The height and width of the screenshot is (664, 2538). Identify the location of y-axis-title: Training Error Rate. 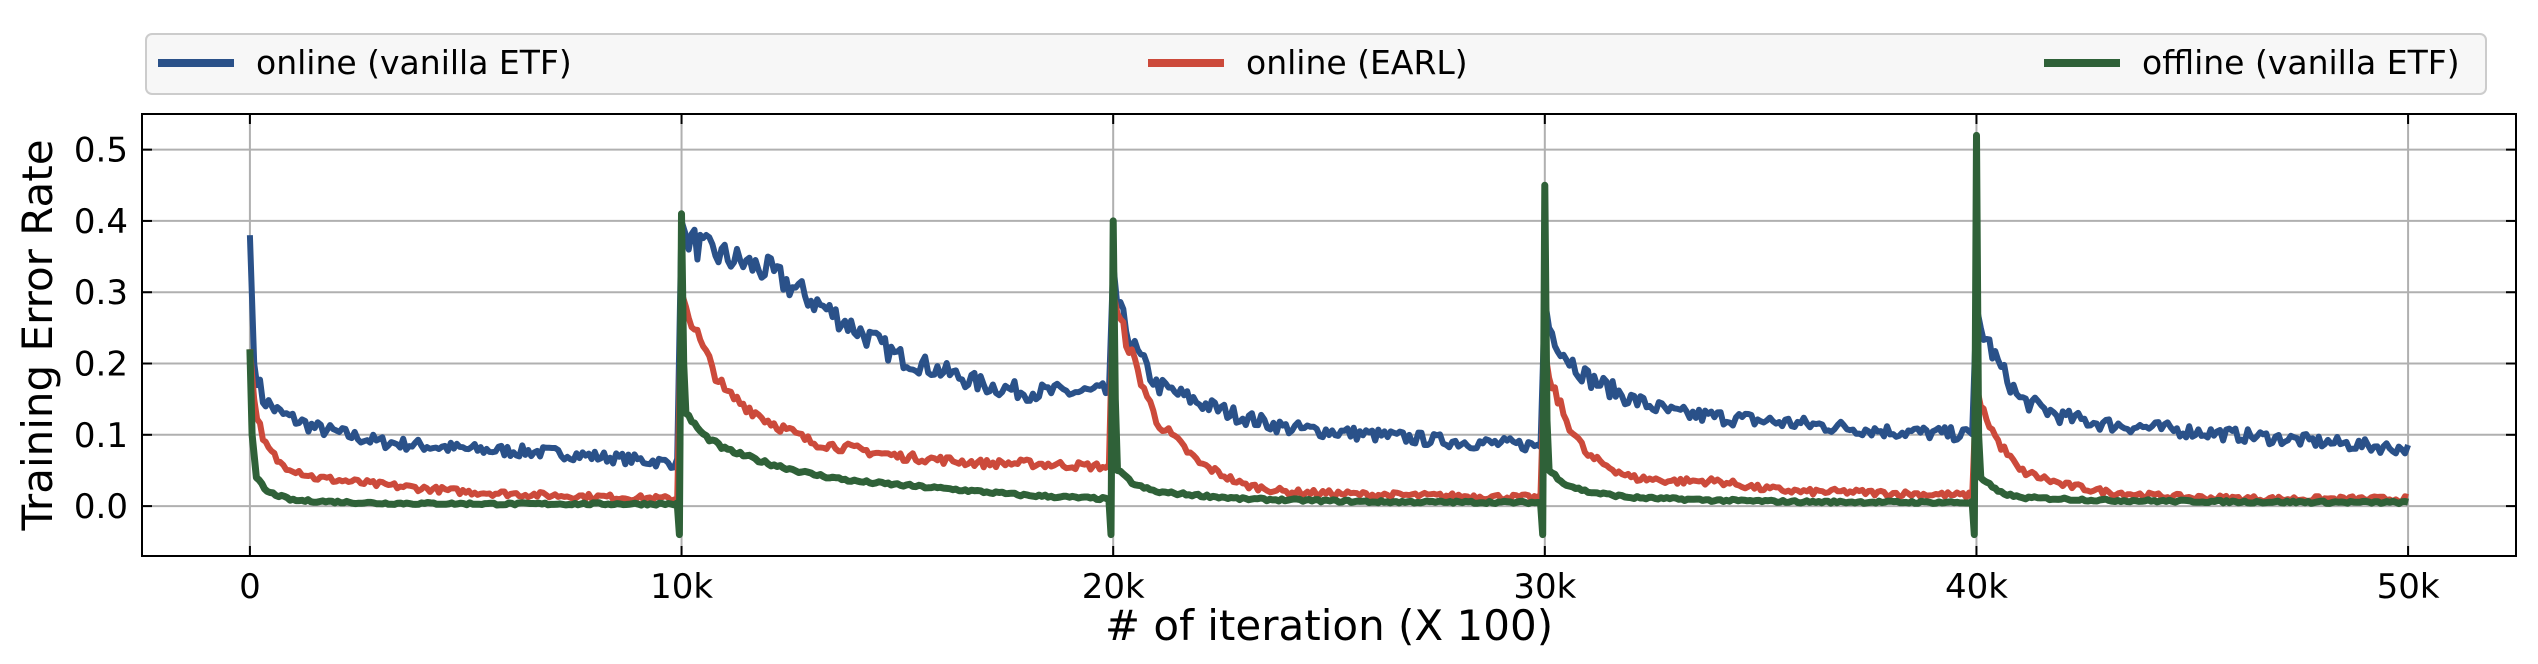
(37, 335).